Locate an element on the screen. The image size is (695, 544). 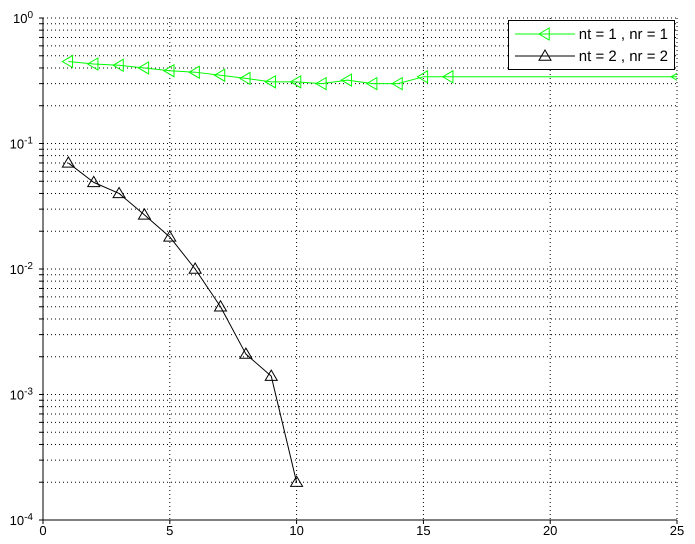
y-tick-label: 10$^{-2}$ is located at coordinates (22, 268).